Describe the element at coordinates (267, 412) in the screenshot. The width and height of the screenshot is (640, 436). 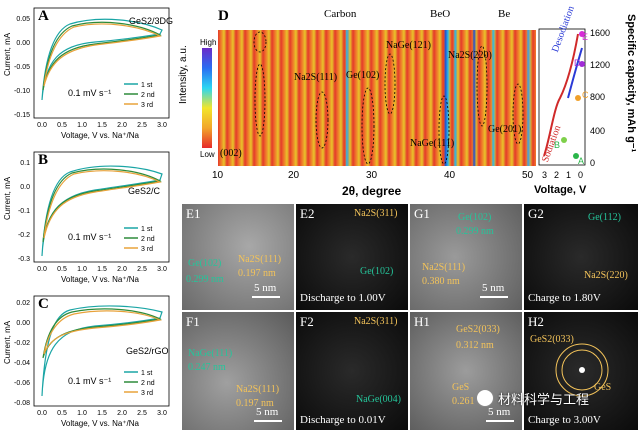
I see `tem-f1-scale: 5 nm` at that location.